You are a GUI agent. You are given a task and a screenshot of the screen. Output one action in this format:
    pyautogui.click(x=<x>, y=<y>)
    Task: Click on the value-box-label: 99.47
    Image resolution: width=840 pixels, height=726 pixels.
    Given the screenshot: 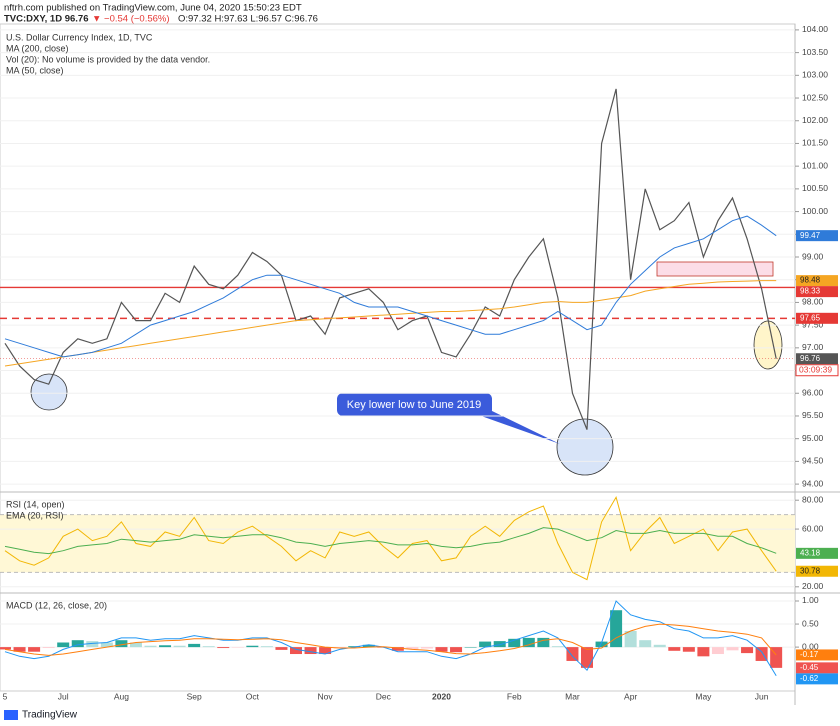 What is the action you would take?
    pyautogui.click(x=810, y=235)
    